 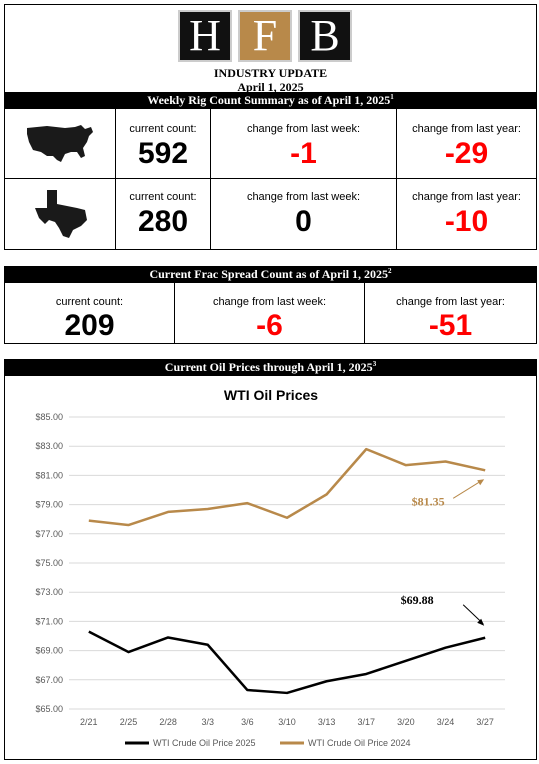 I want to click on tx-week-change-cell: change from last week: 0, so click(x=304, y=214).